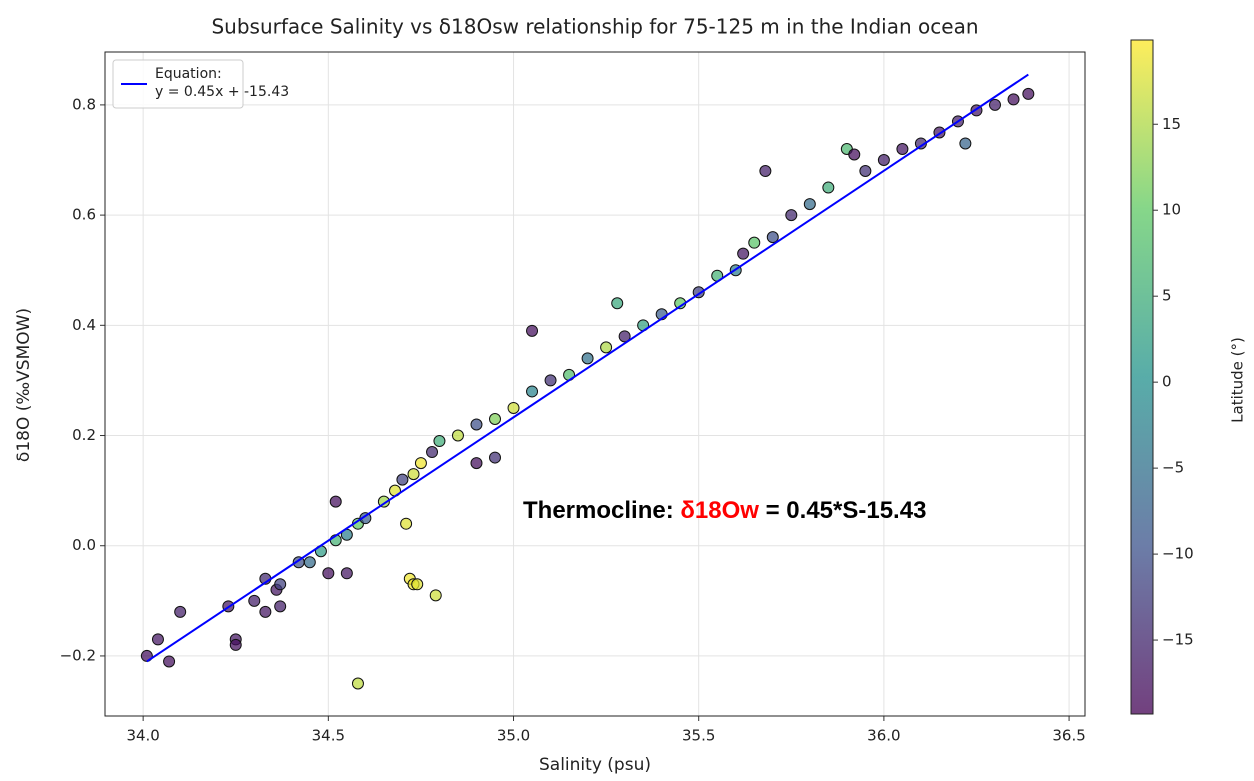  Describe the element at coordinates (1173, 468) in the screenshot. I see `colorbar-tick-label: −5` at that location.